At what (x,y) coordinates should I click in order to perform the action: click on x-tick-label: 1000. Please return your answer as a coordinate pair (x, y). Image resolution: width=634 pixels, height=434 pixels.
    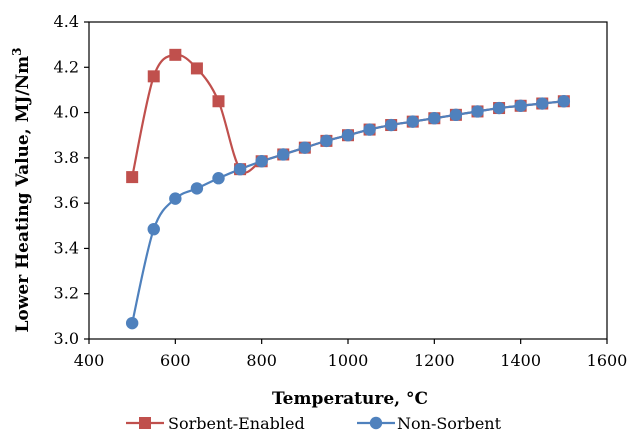
    Looking at the image, I should click on (348, 360).